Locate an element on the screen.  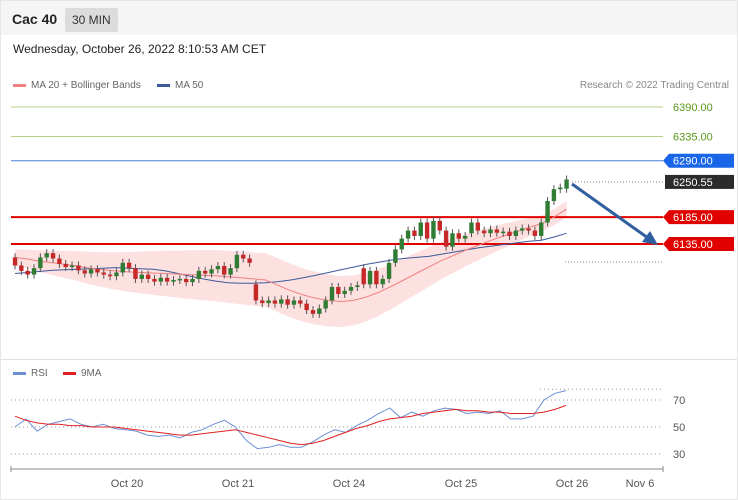
x-tick-label: Oct 26 is located at coordinates (572, 484).